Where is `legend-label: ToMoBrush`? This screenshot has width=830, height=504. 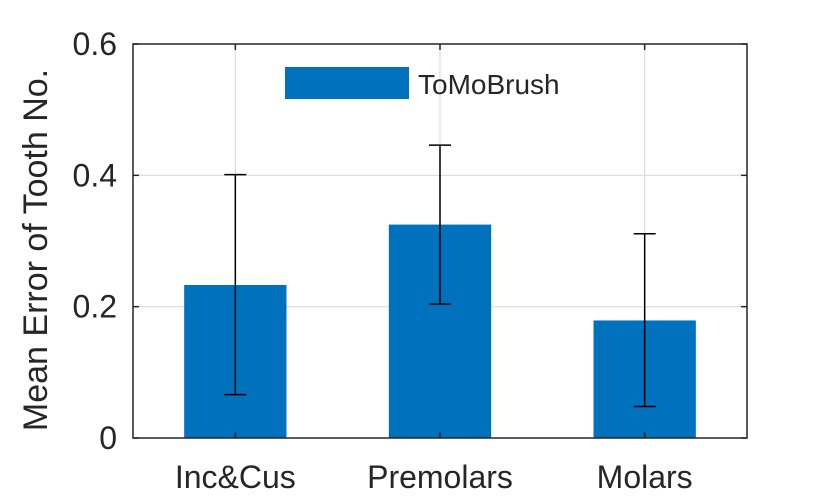 legend-label: ToMoBrush is located at coordinates (489, 84).